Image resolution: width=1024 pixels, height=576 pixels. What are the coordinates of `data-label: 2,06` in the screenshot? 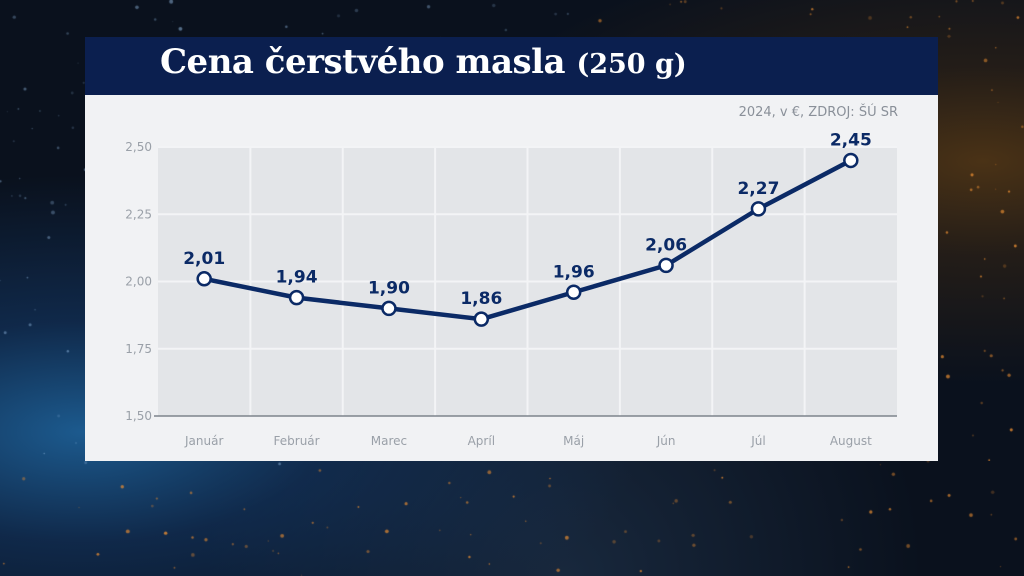 It's located at (666, 245).